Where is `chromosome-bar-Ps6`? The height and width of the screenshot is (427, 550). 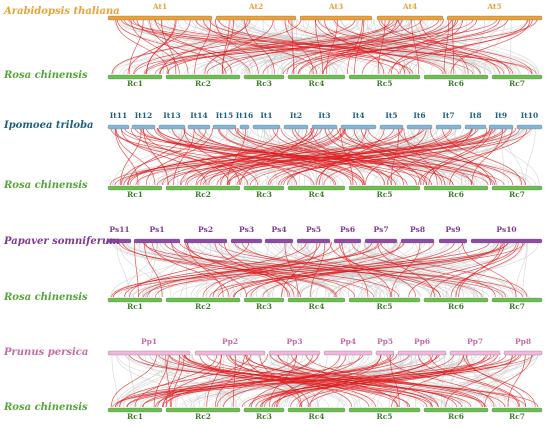
chromosome-bar-Ps6 is located at coordinates (347, 241).